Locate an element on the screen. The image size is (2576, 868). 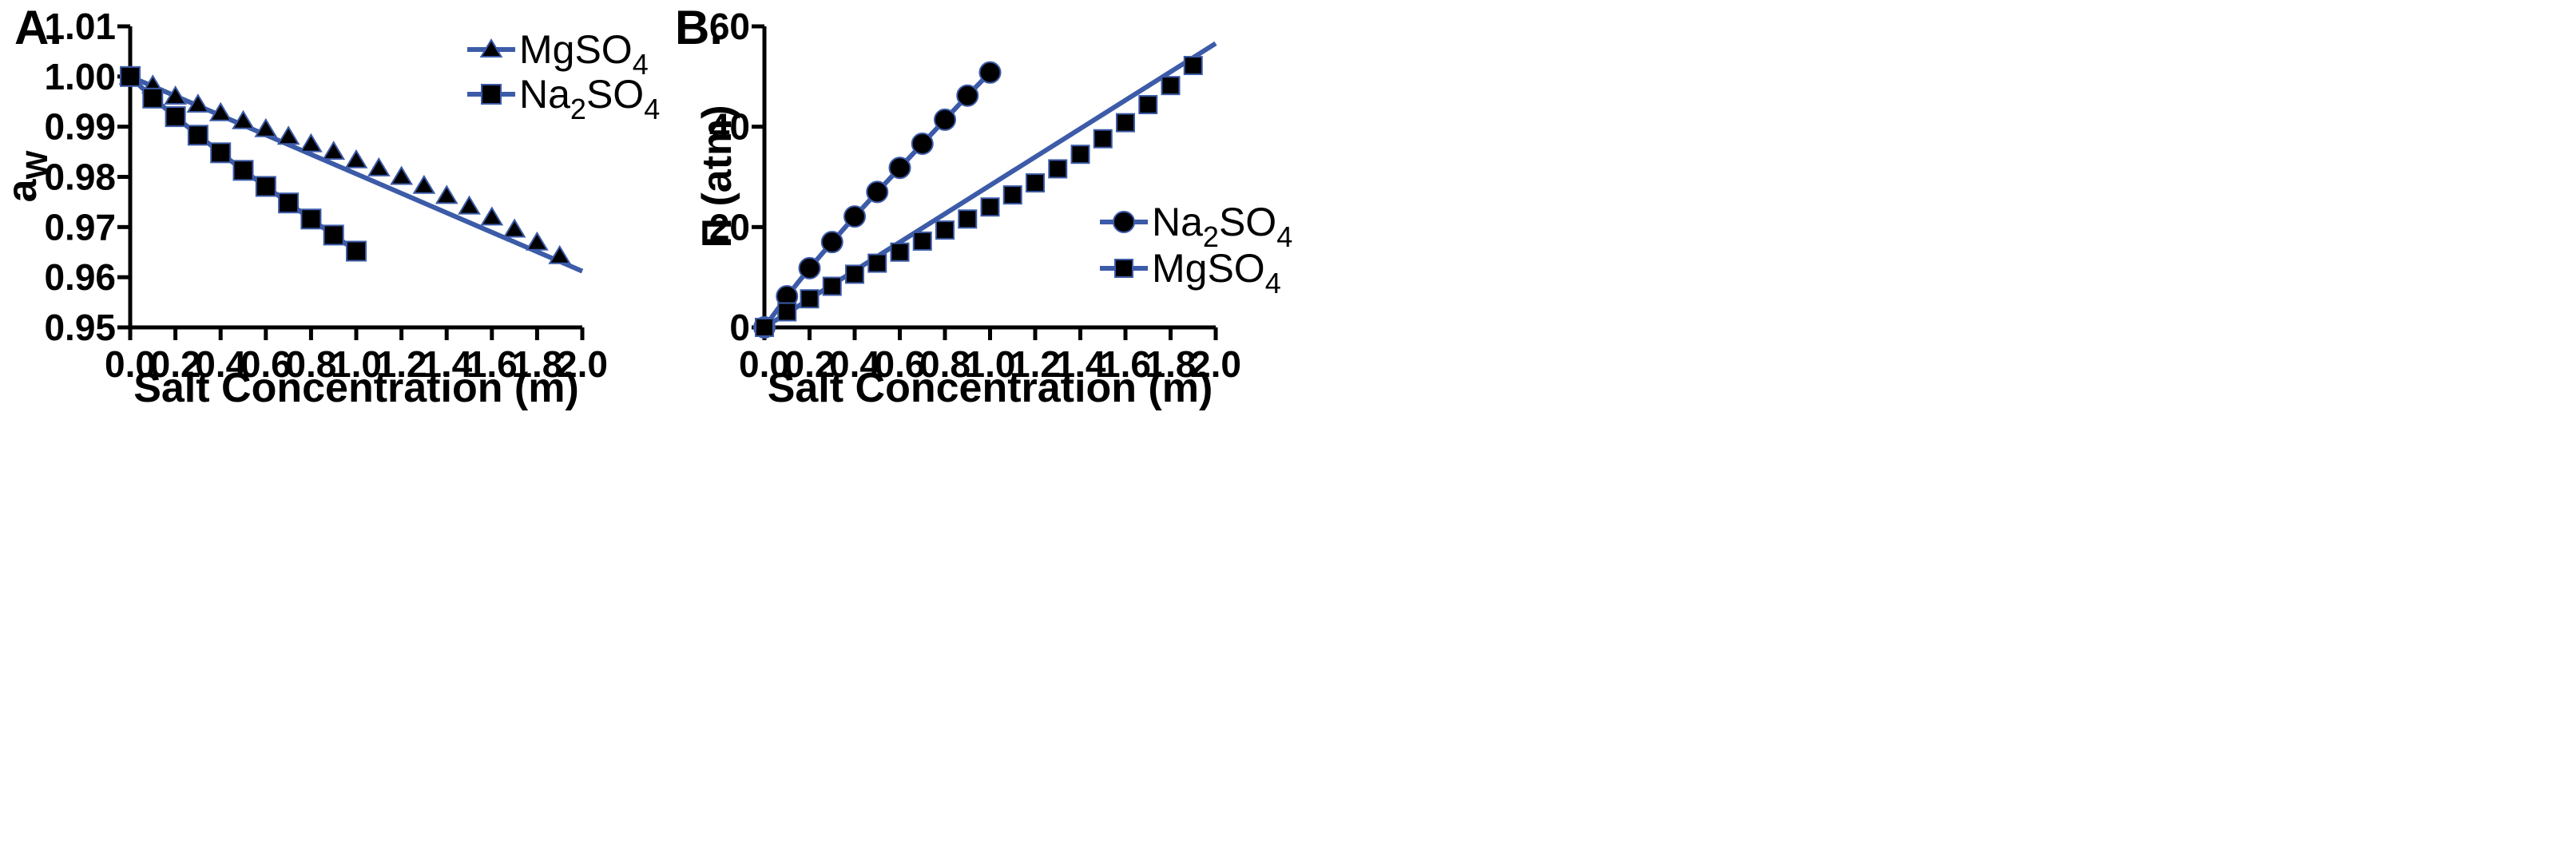
x-tick-label: 1.8 is located at coordinates (536, 364).